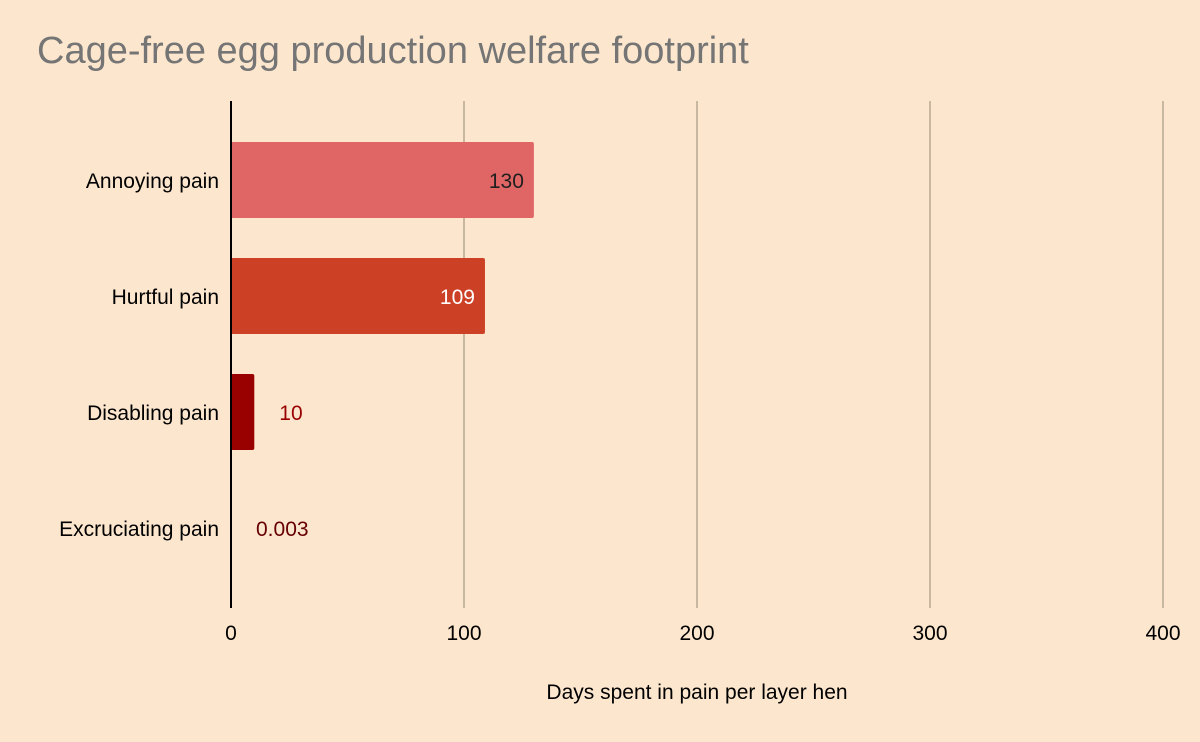  I want to click on x-tick-label: 400, so click(1162, 633).